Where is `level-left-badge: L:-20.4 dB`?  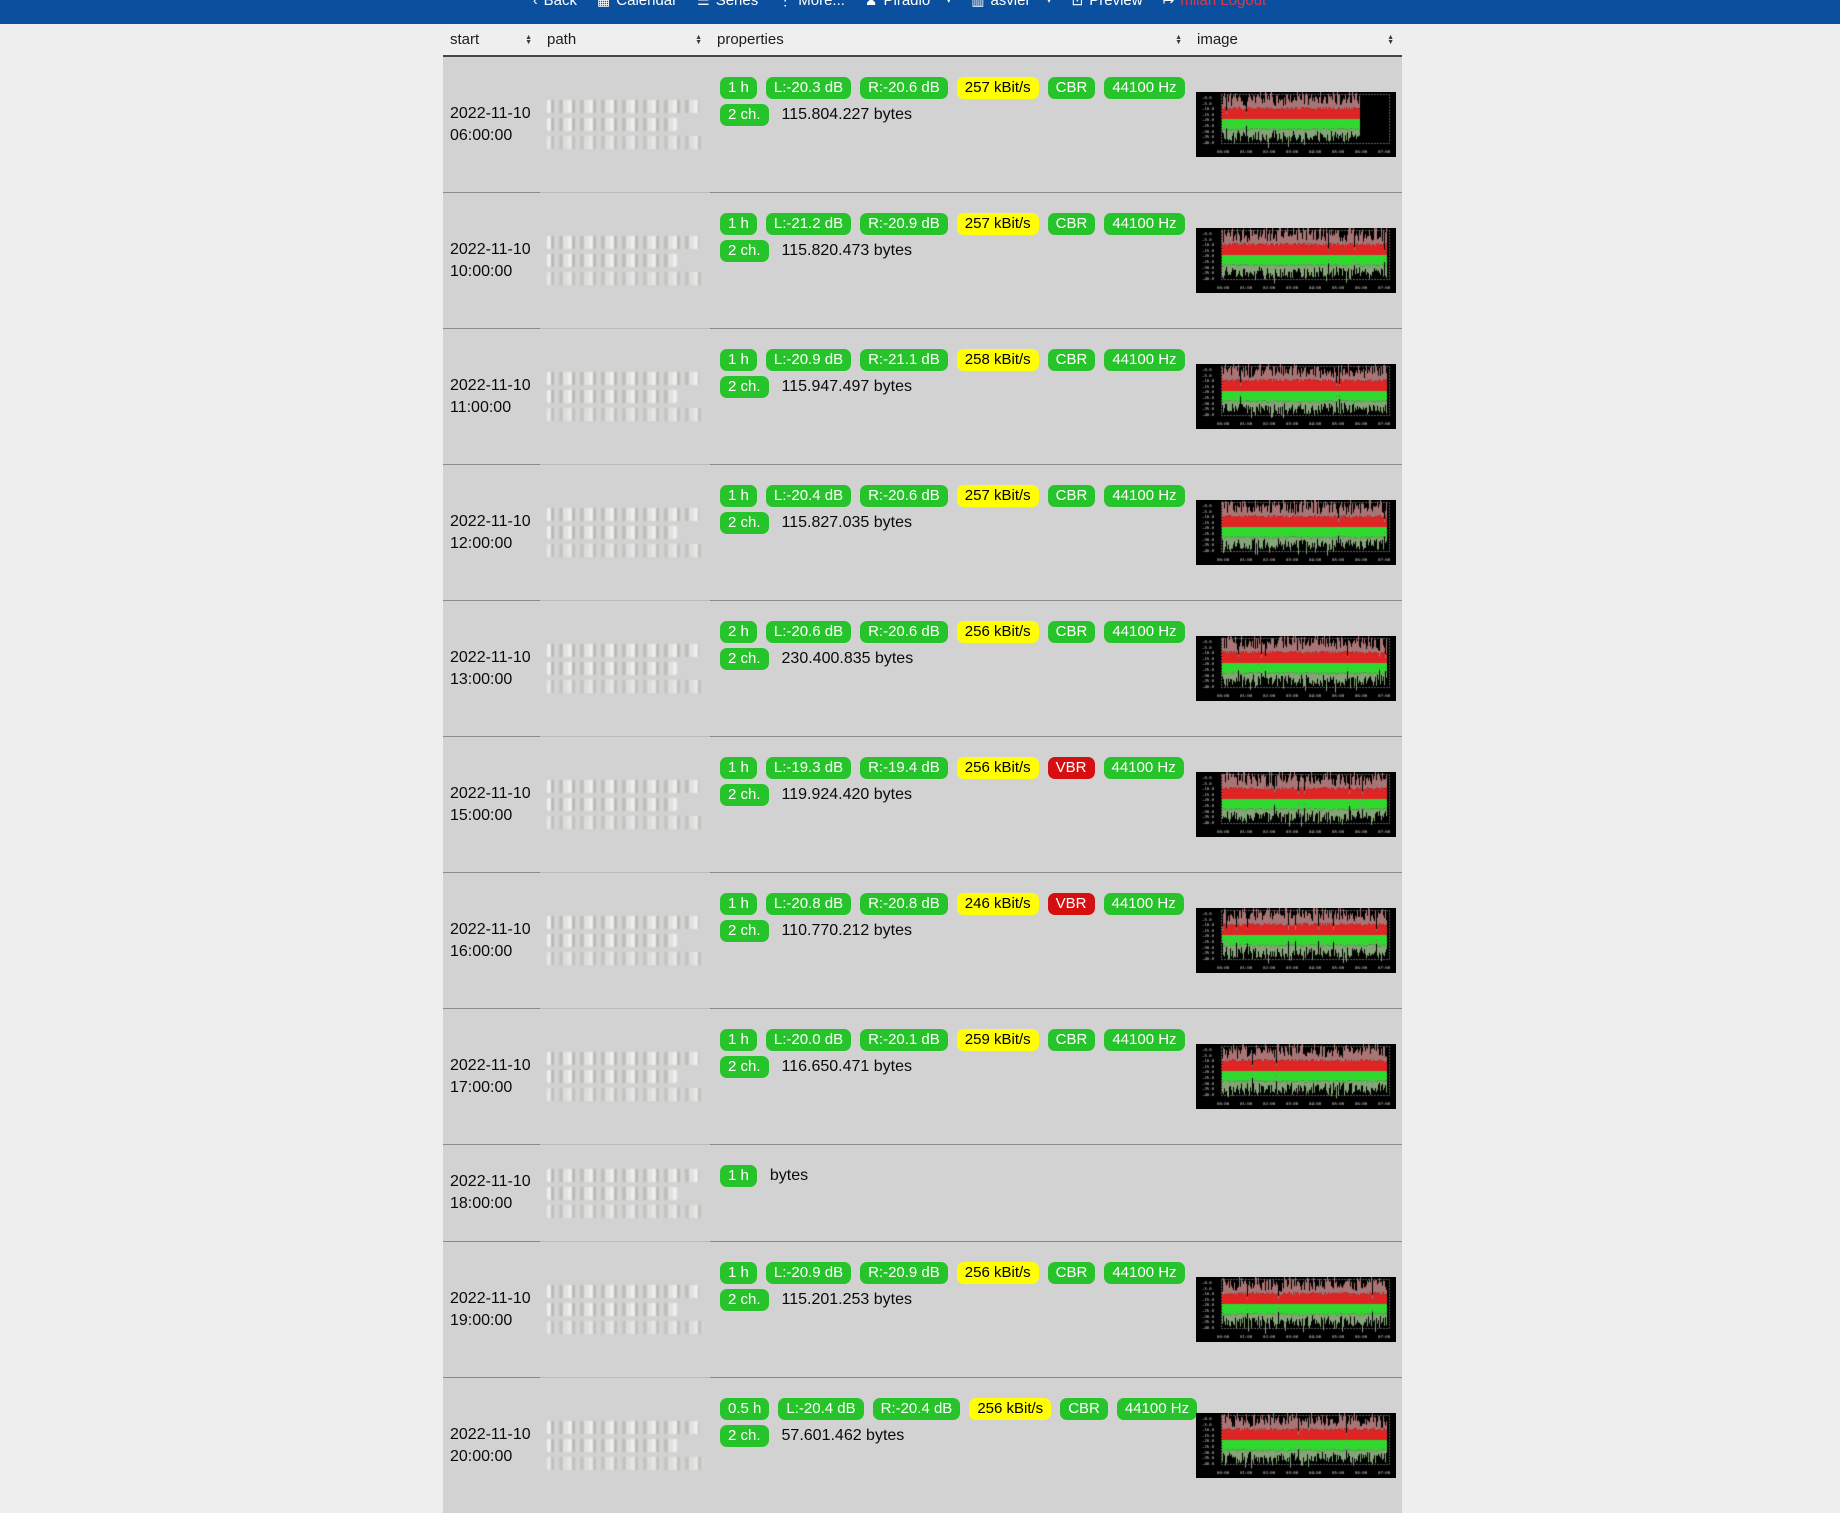 level-left-badge: L:-20.4 dB is located at coordinates (820, 1409).